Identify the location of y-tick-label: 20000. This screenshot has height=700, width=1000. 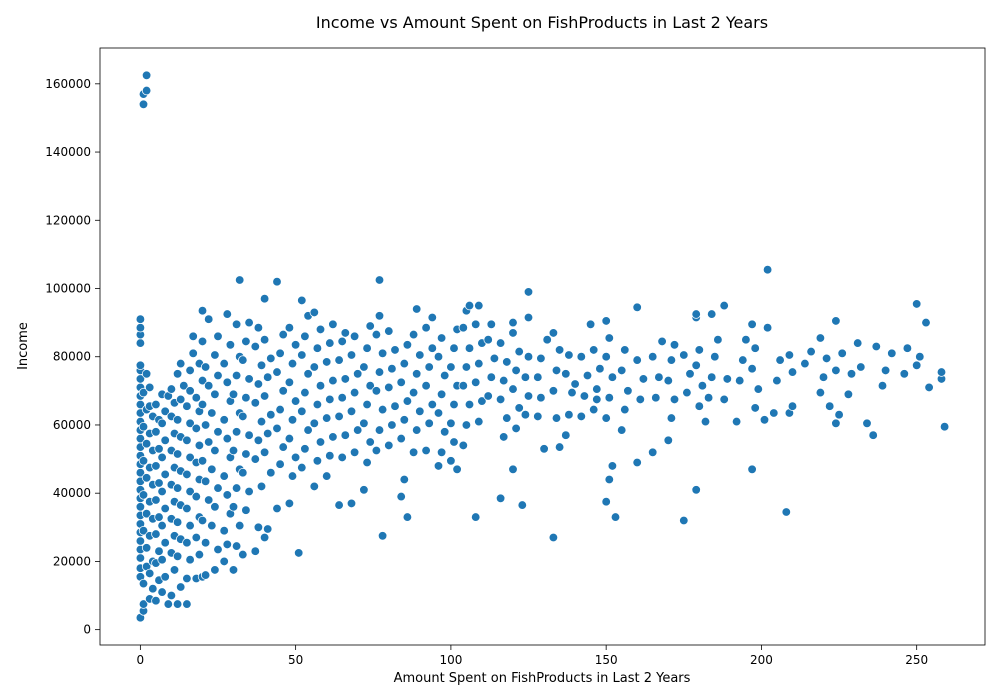
(72, 561).